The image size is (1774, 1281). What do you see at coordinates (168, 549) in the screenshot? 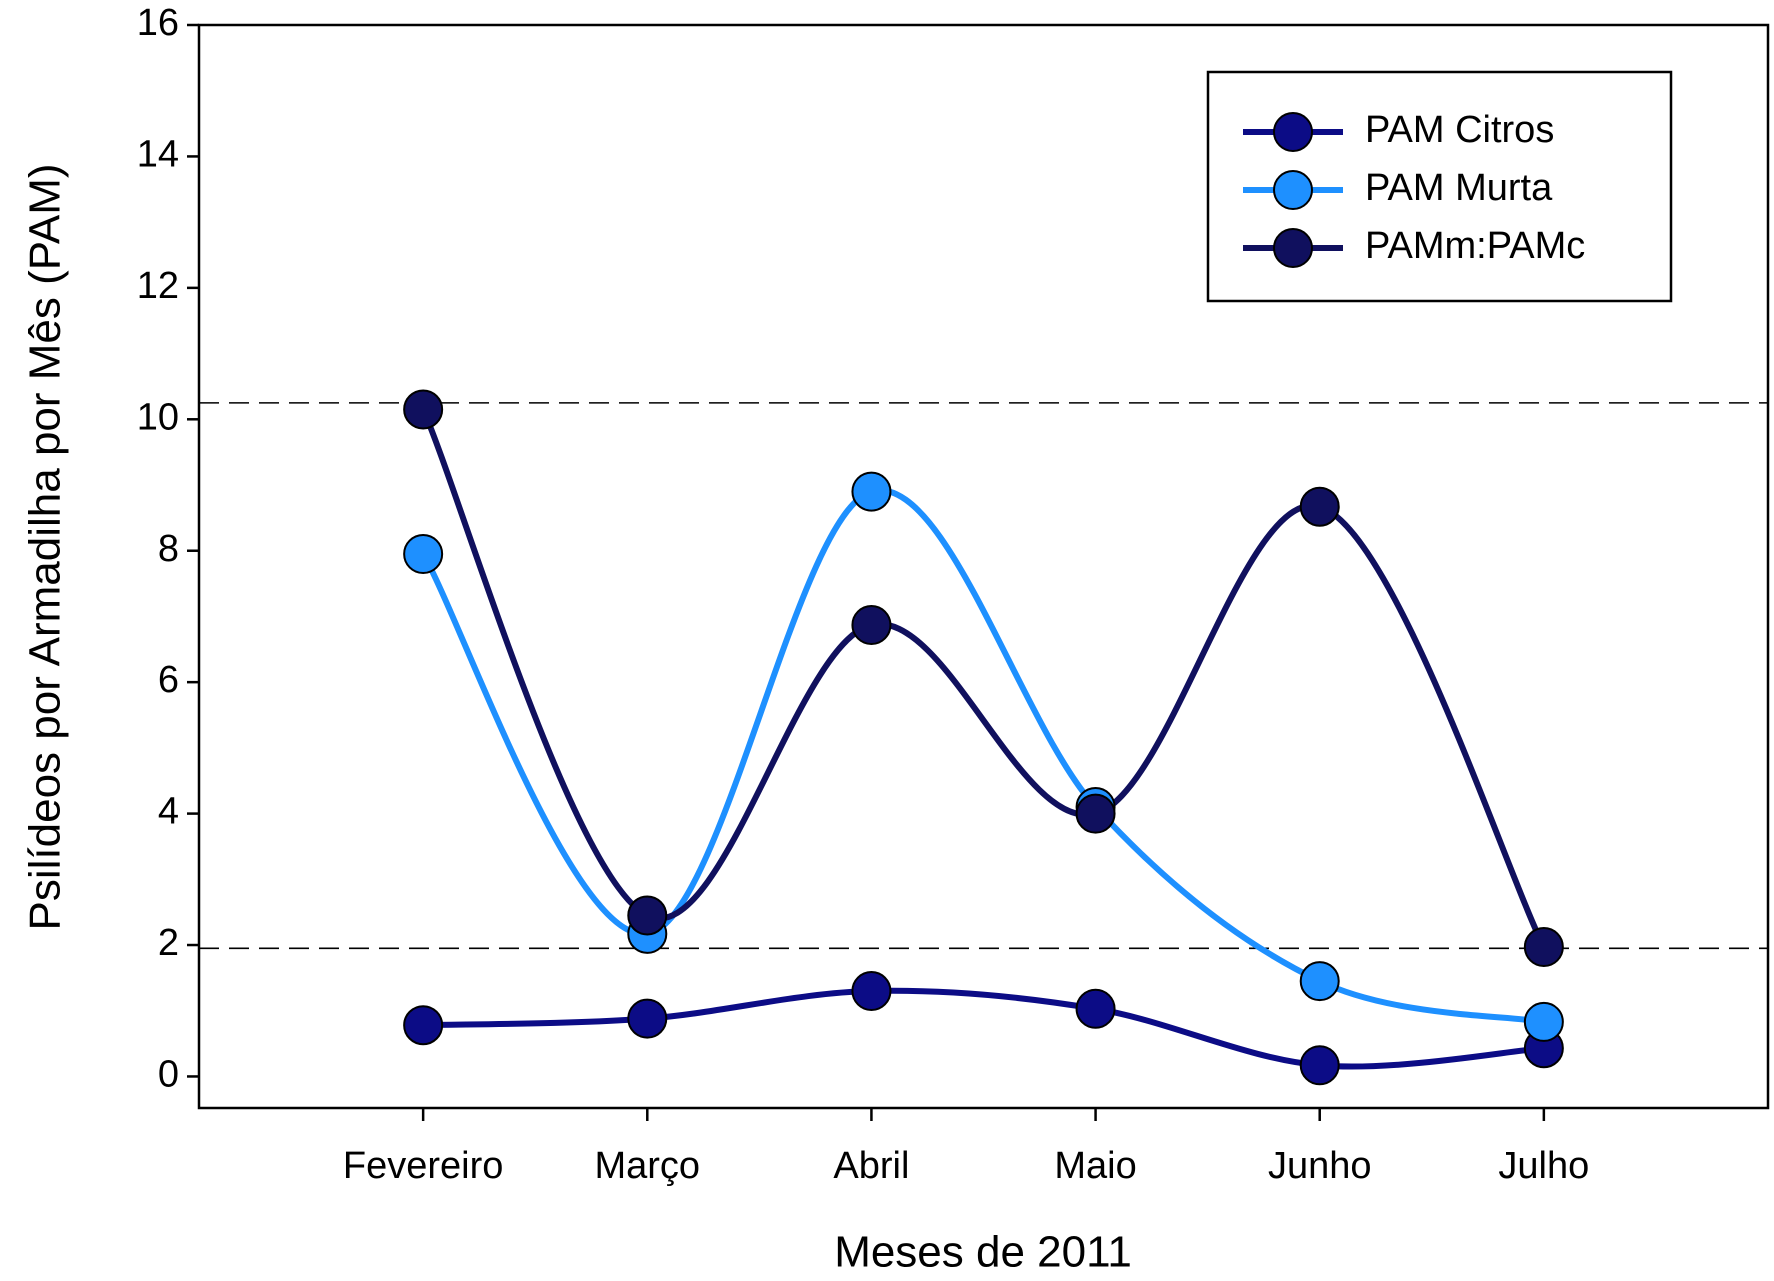
I see `y-tick-label: 8` at bounding box center [168, 549].